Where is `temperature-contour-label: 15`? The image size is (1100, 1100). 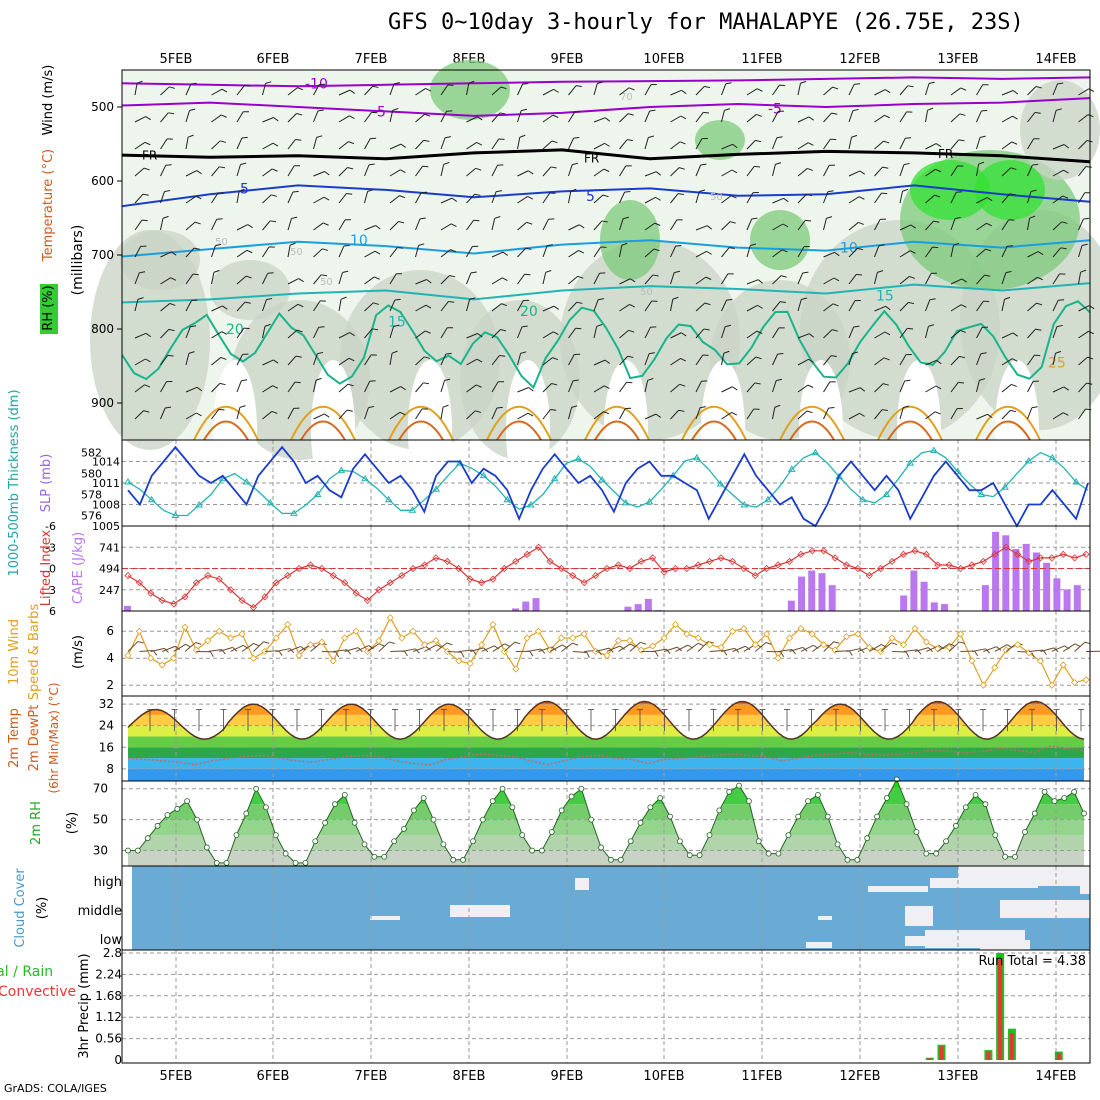
temperature-contour-label: 15 is located at coordinates (885, 297).